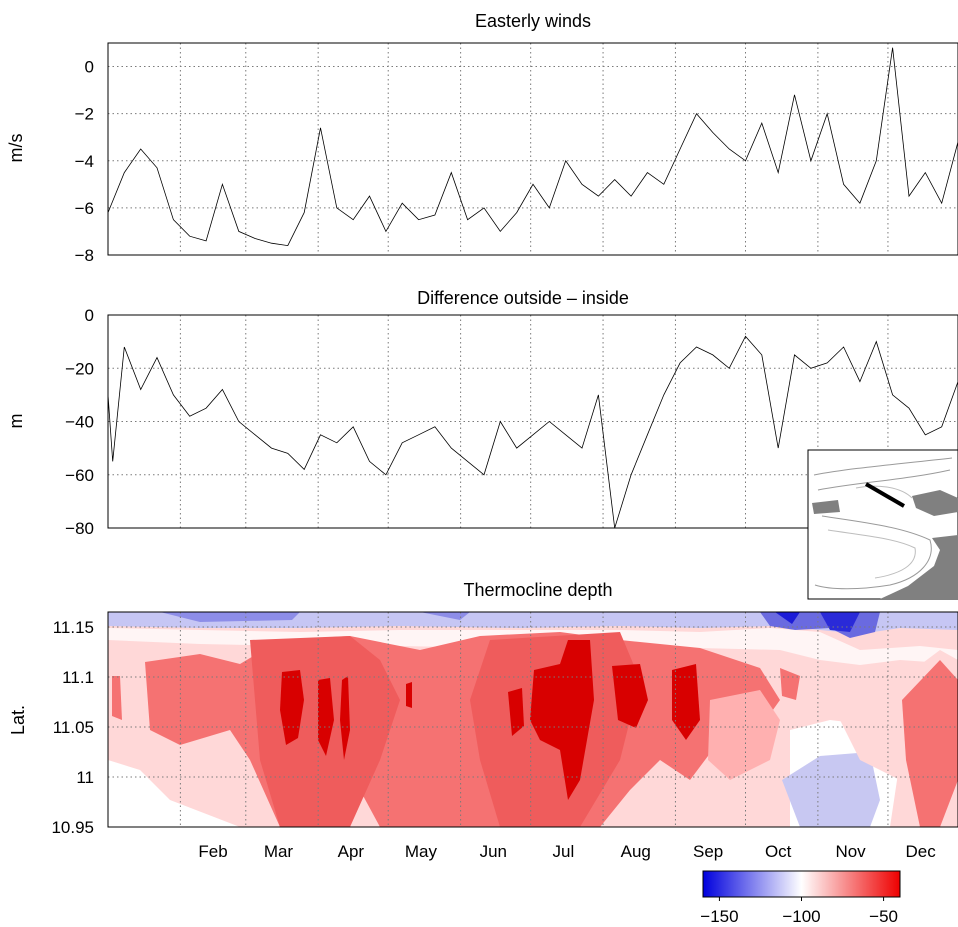  I want to click on month-tick-label: Nov, so click(850, 851).